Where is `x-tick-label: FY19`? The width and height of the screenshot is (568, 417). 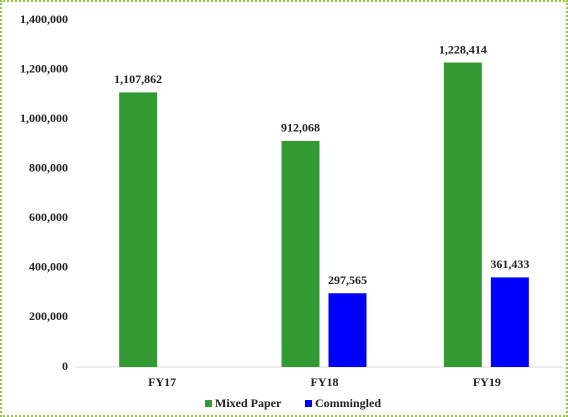
x-tick-label: FY19 is located at coordinates (487, 382).